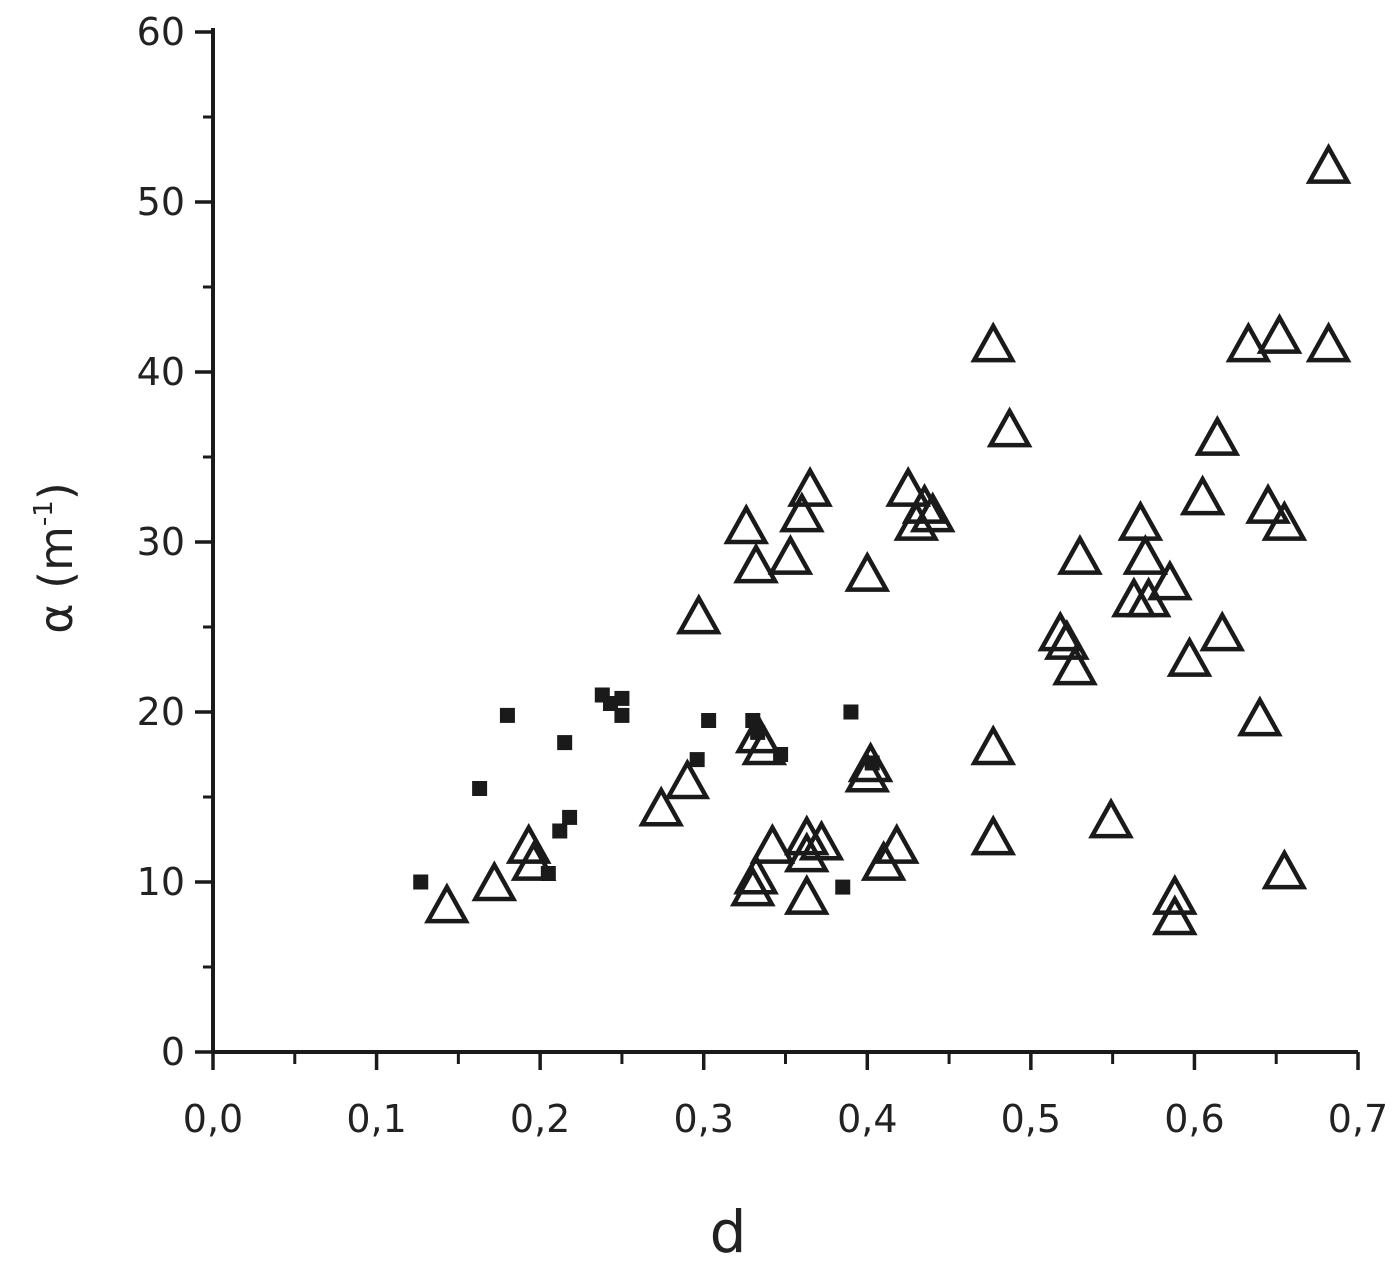 This screenshot has height=1266, width=1400. Describe the element at coordinates (728, 1232) in the screenshot. I see `x-axis-label: d` at that location.